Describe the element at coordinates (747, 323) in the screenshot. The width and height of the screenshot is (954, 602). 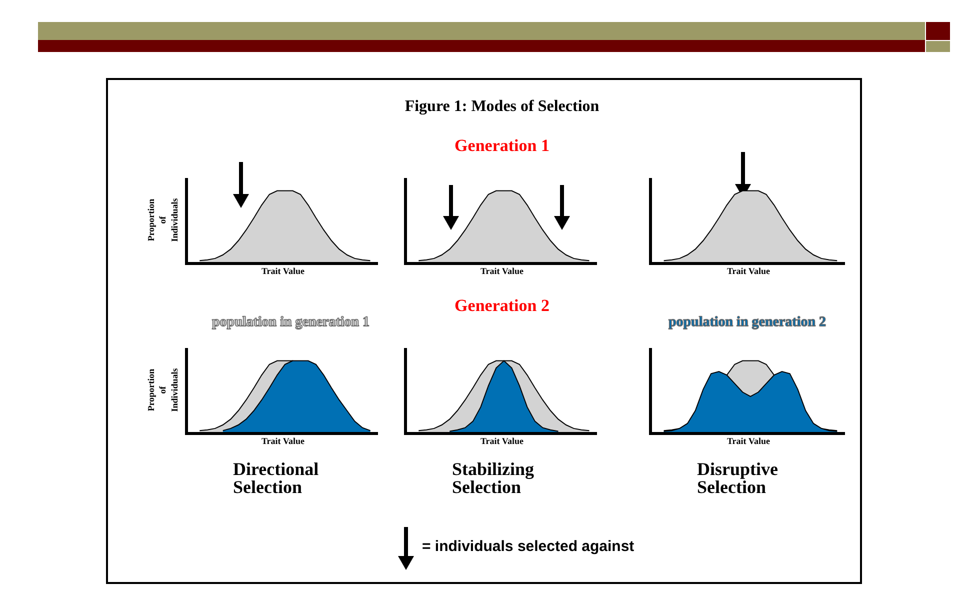
I see `text: population in generation 2` at that location.